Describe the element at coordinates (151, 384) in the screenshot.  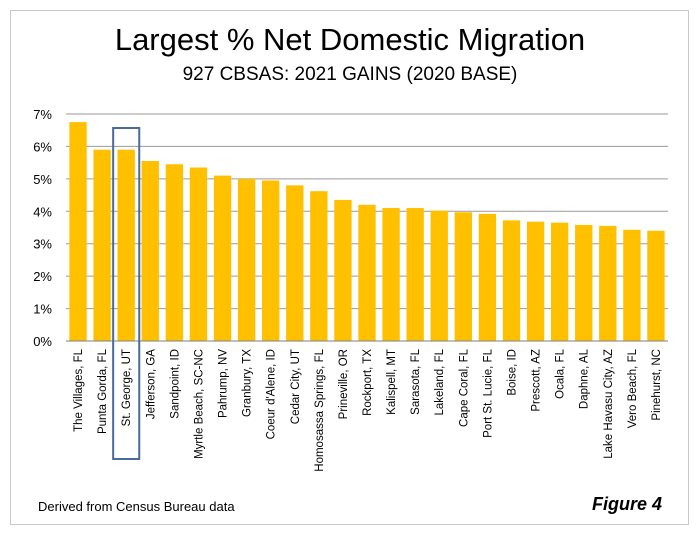
I see `x-tick-label: Jefferson, GA` at that location.